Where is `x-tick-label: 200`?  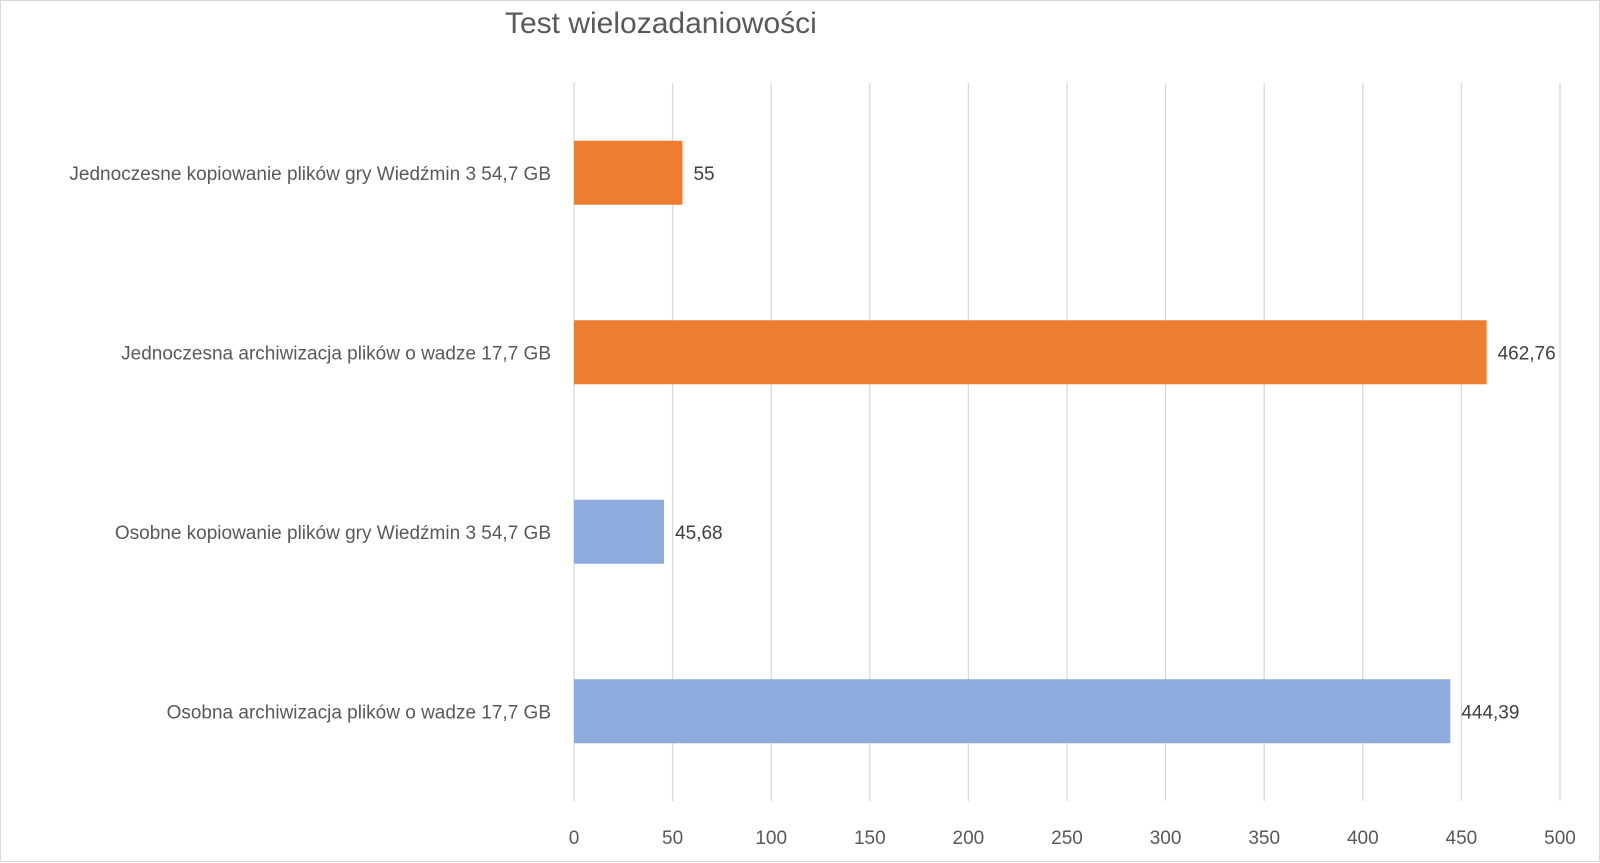 x-tick-label: 200 is located at coordinates (969, 838).